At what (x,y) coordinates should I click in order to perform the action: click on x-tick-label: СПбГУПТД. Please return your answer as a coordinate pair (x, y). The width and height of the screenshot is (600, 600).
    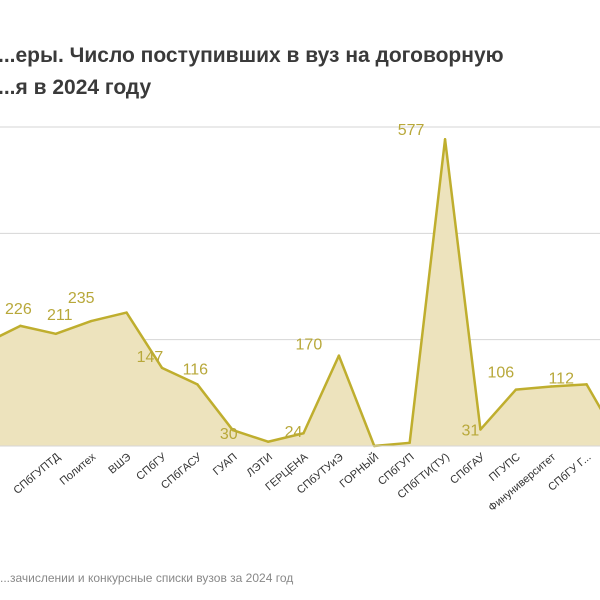
    Looking at the image, I should click on (37, 474).